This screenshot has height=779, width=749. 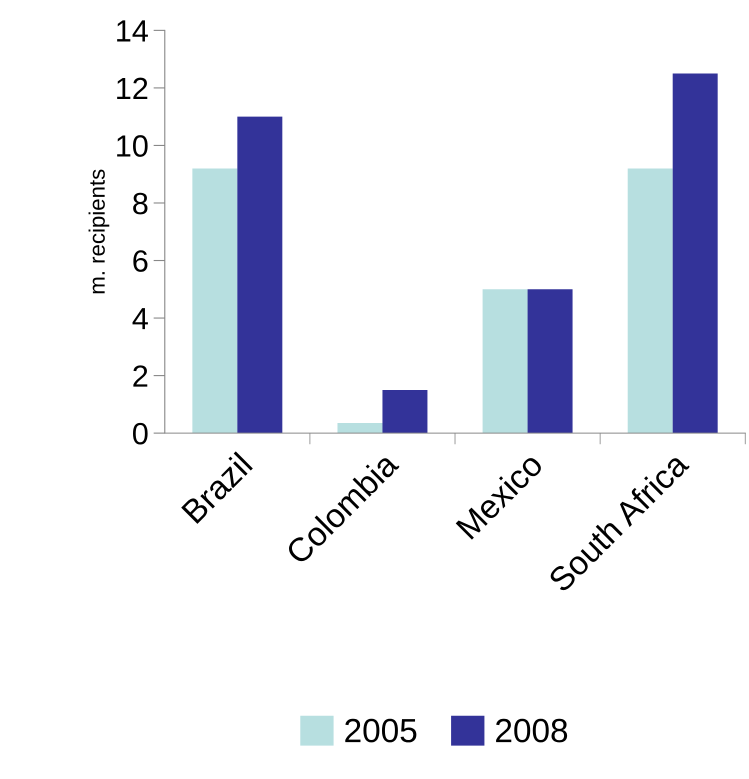 I want to click on y-tick-label: 4, so click(x=140, y=319).